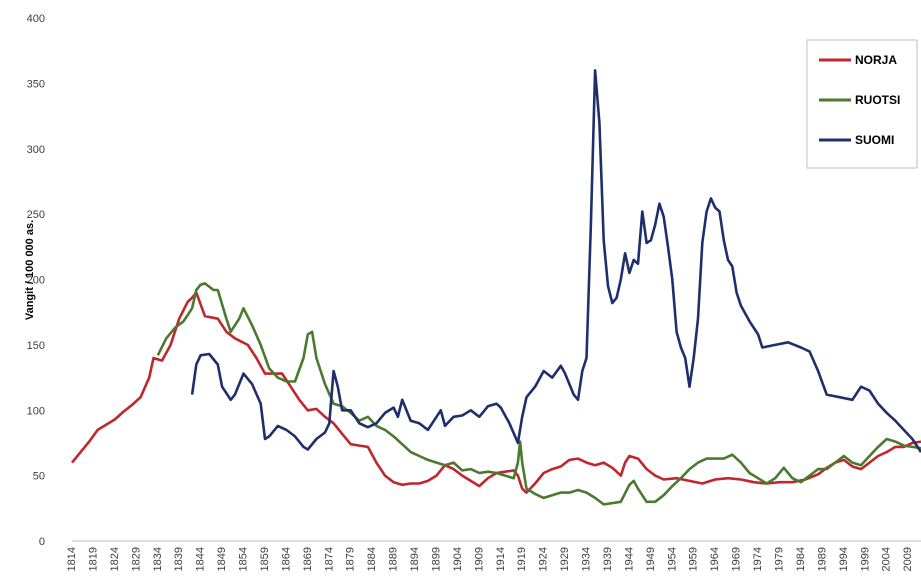 The width and height of the screenshot is (921, 581). I want to click on y-axis-title: Vangit / 100 000 as., so click(30, 270).